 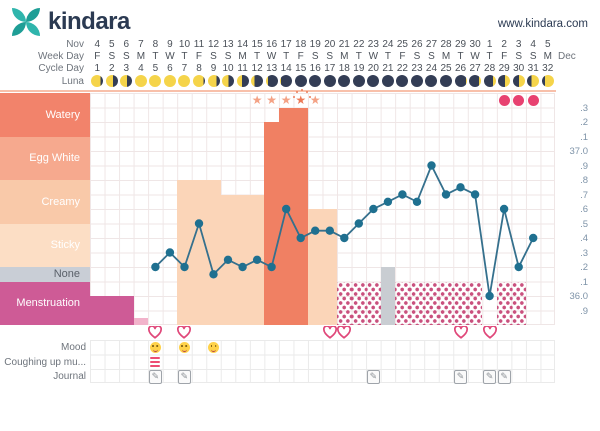 What do you see at coordinates (431, 44) in the screenshot?
I see `day-date: 27` at bounding box center [431, 44].